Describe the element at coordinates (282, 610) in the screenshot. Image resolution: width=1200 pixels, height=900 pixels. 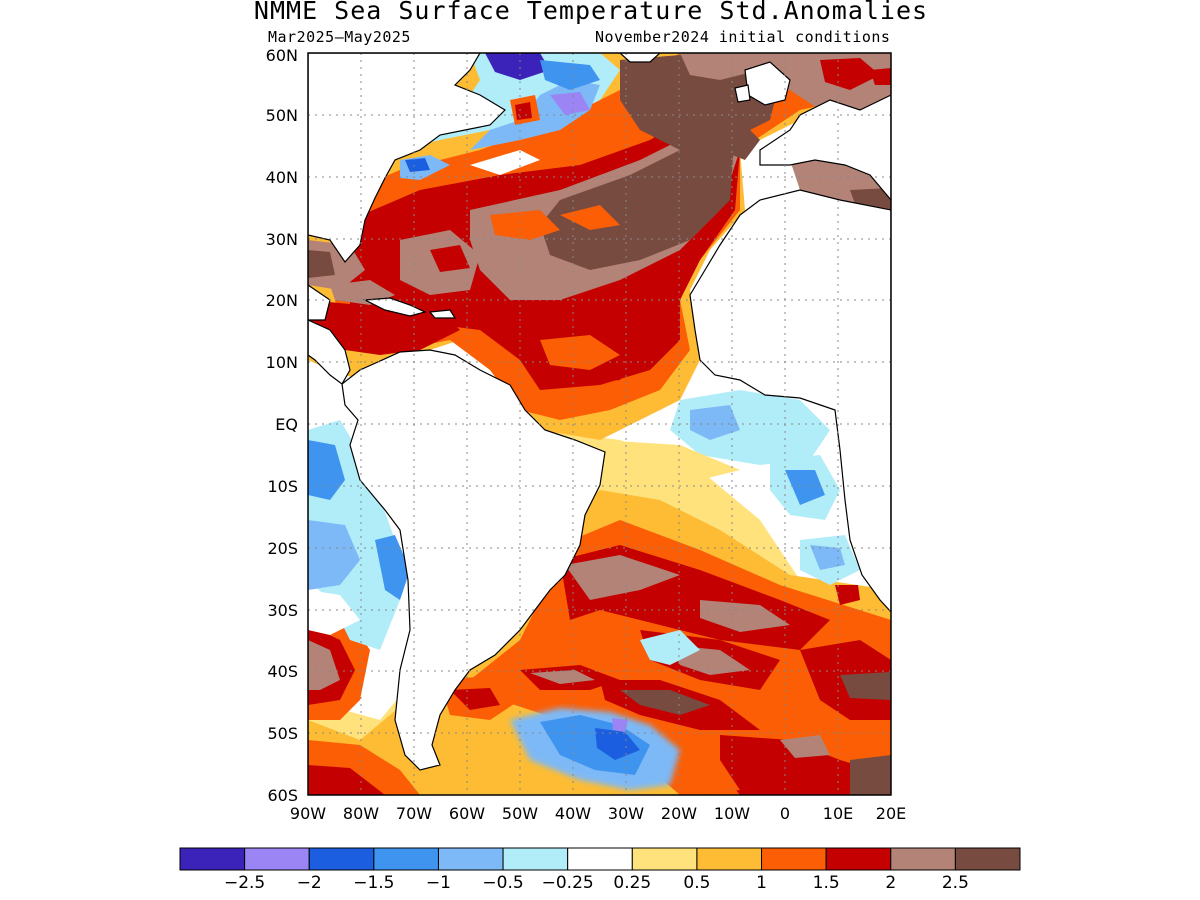
I see `lat-label-30s: 30S` at that location.